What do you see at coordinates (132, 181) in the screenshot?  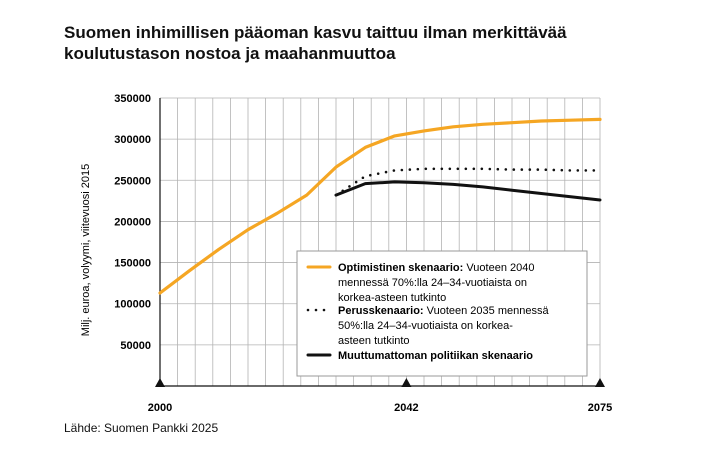 I see `y-tick-label: 250000` at bounding box center [132, 181].